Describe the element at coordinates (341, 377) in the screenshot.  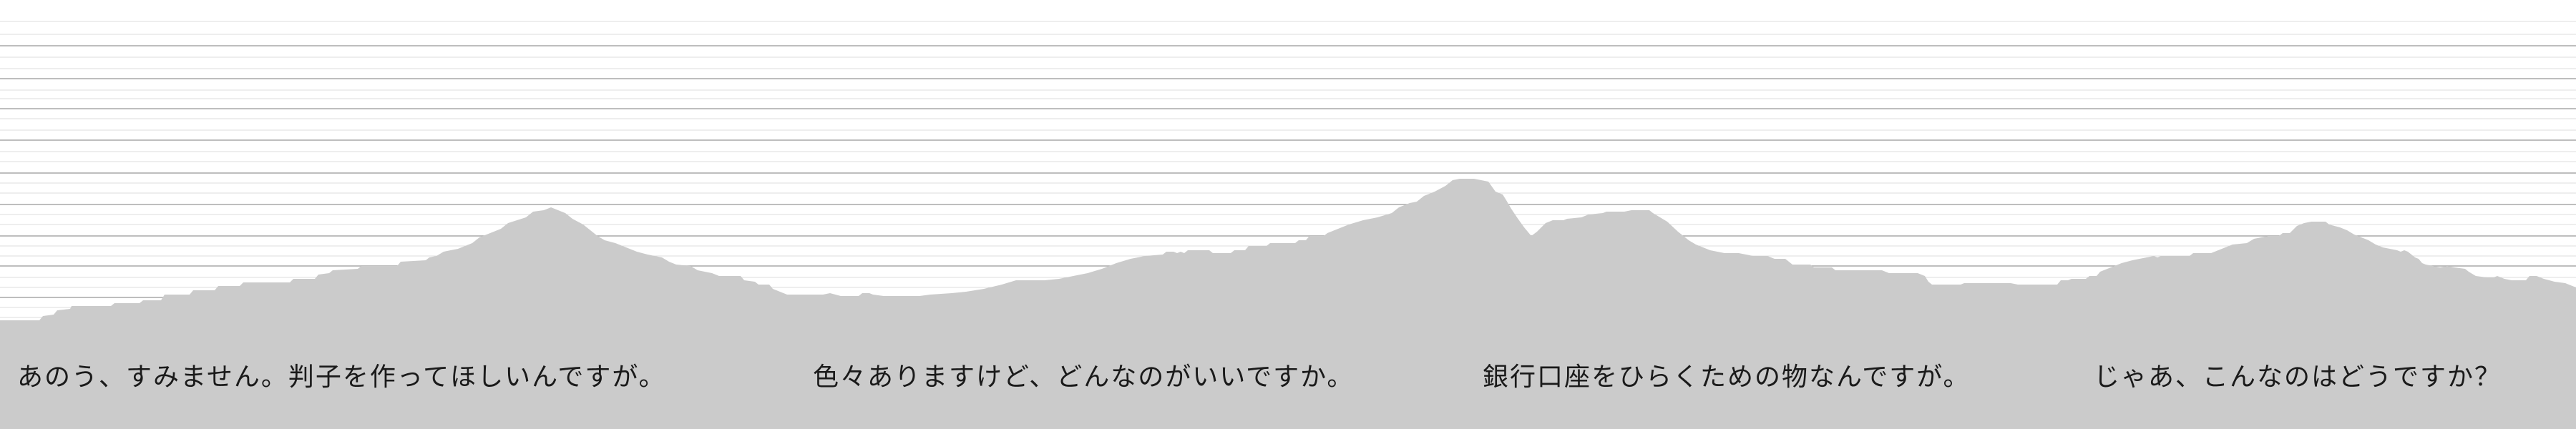
I see `caption-1: あのう、すみません。判子を作ってほしいんですが。` at that location.